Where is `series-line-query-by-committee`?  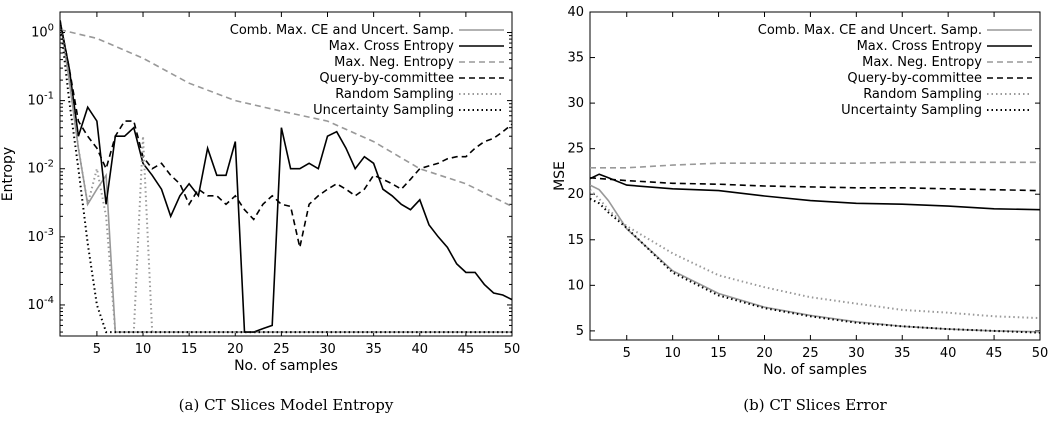 series-line-query-by-committee is located at coordinates (815, 184).